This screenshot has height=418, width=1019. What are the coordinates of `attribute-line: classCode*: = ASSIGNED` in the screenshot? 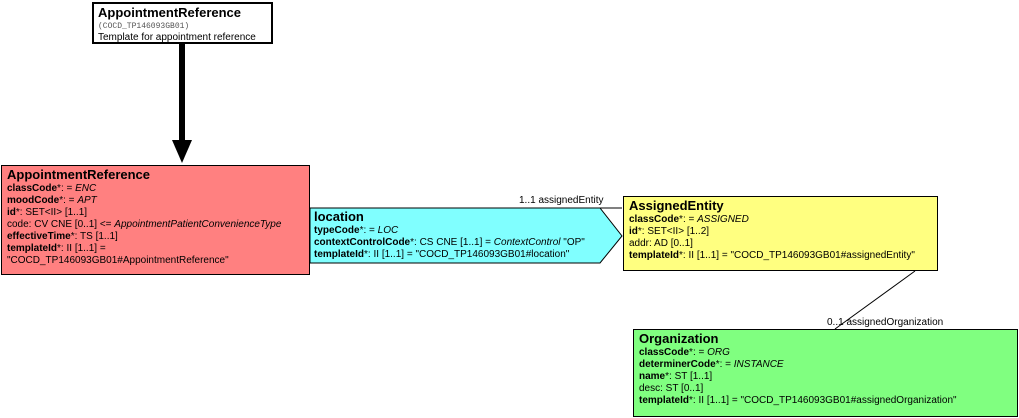 It's located at (780, 220).